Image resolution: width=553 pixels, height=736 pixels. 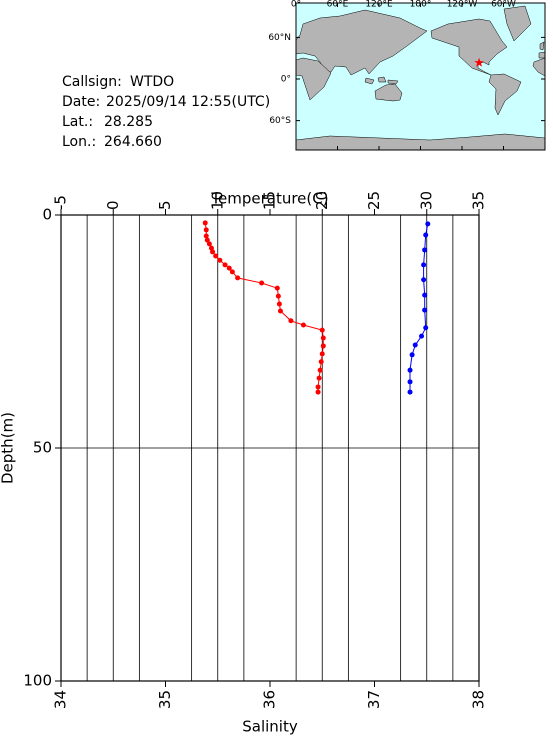 I want to click on x-tick-label: 5, so click(x=165, y=205).